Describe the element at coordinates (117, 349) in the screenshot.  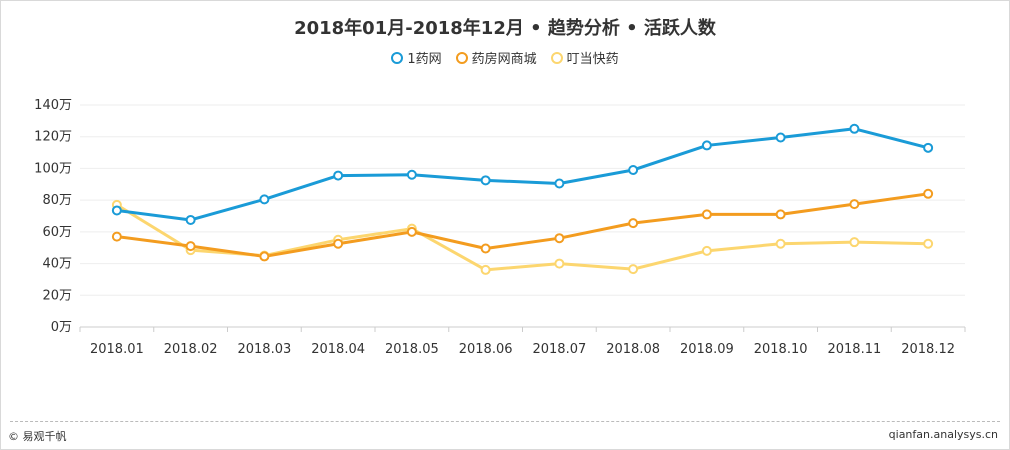
I see `x-tick-label: 2018.01` at that location.